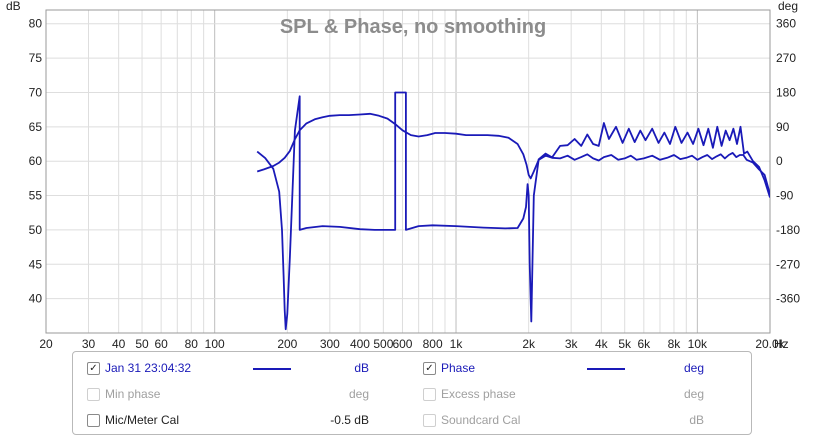 The image size is (826, 436). I want to click on legend-row-3: Mic/Meter Cal -0.5 dB Soundcard Cal dB, so click(412, 421).